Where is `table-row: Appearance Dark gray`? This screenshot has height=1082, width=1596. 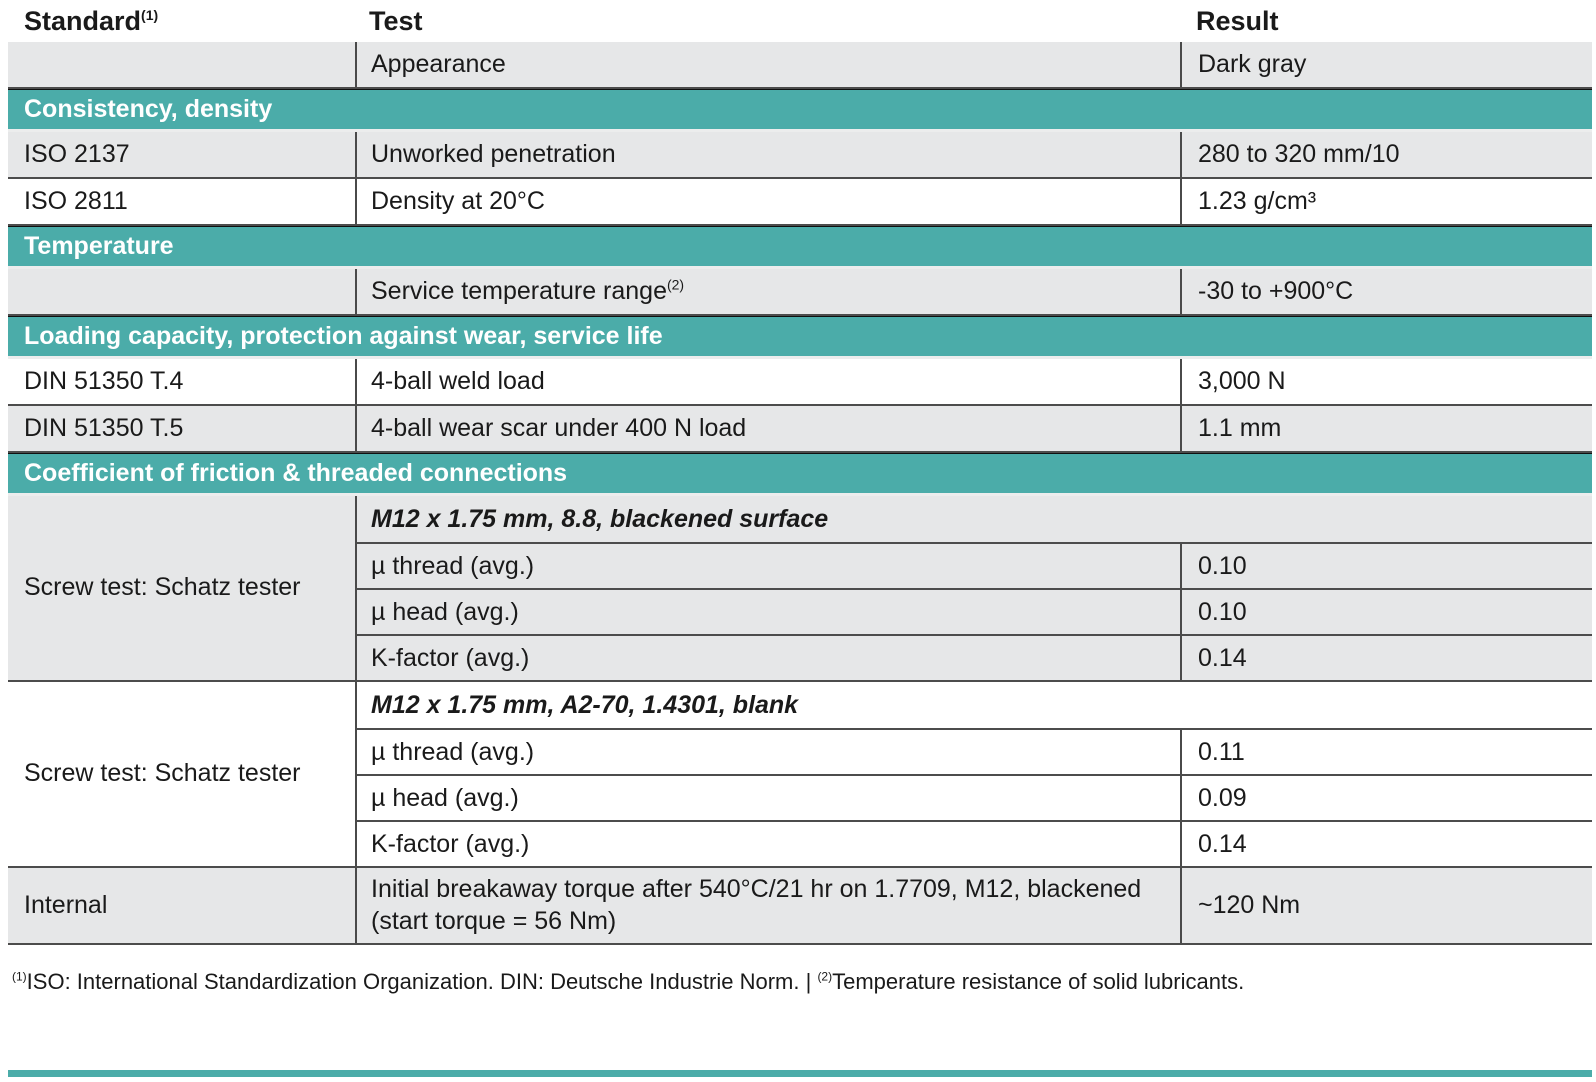
table-row: Appearance Dark gray is located at coordinates (800, 65).